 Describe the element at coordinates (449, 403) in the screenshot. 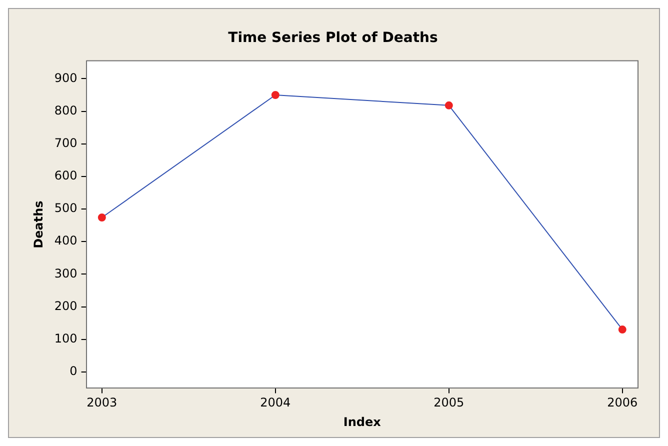

I see `x-tick-label: 2005` at that location.